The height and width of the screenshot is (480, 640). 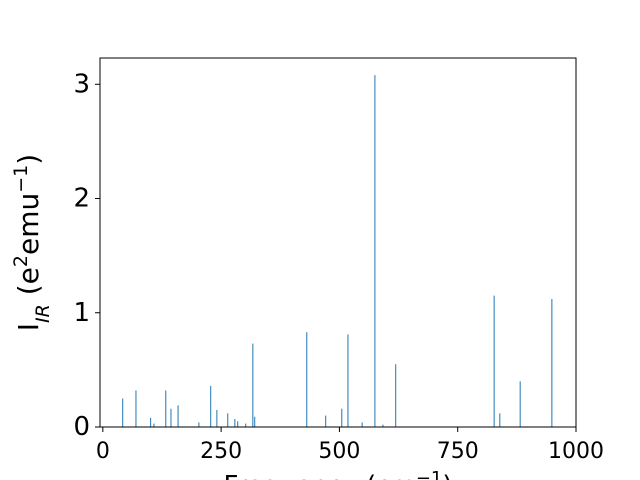 I want to click on y-tick-label: 1, so click(x=81, y=313).